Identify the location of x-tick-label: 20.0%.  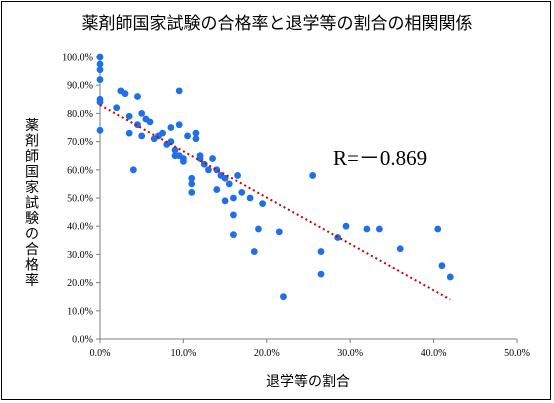
(267, 353).